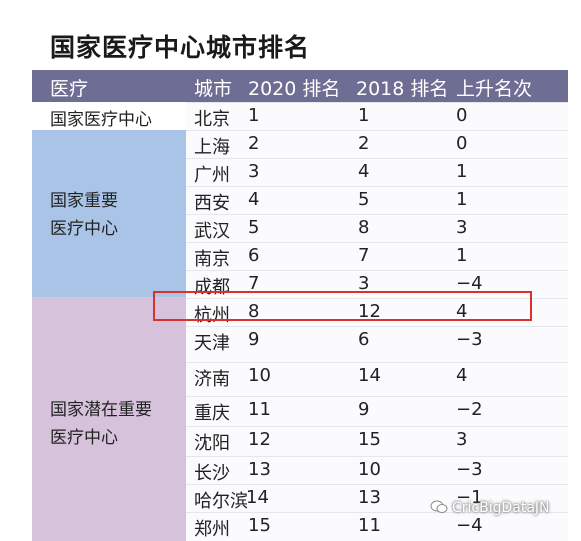 The width and height of the screenshot is (581, 541). What do you see at coordinates (212, 119) in the screenshot?
I see `cell-city: 北京` at bounding box center [212, 119].